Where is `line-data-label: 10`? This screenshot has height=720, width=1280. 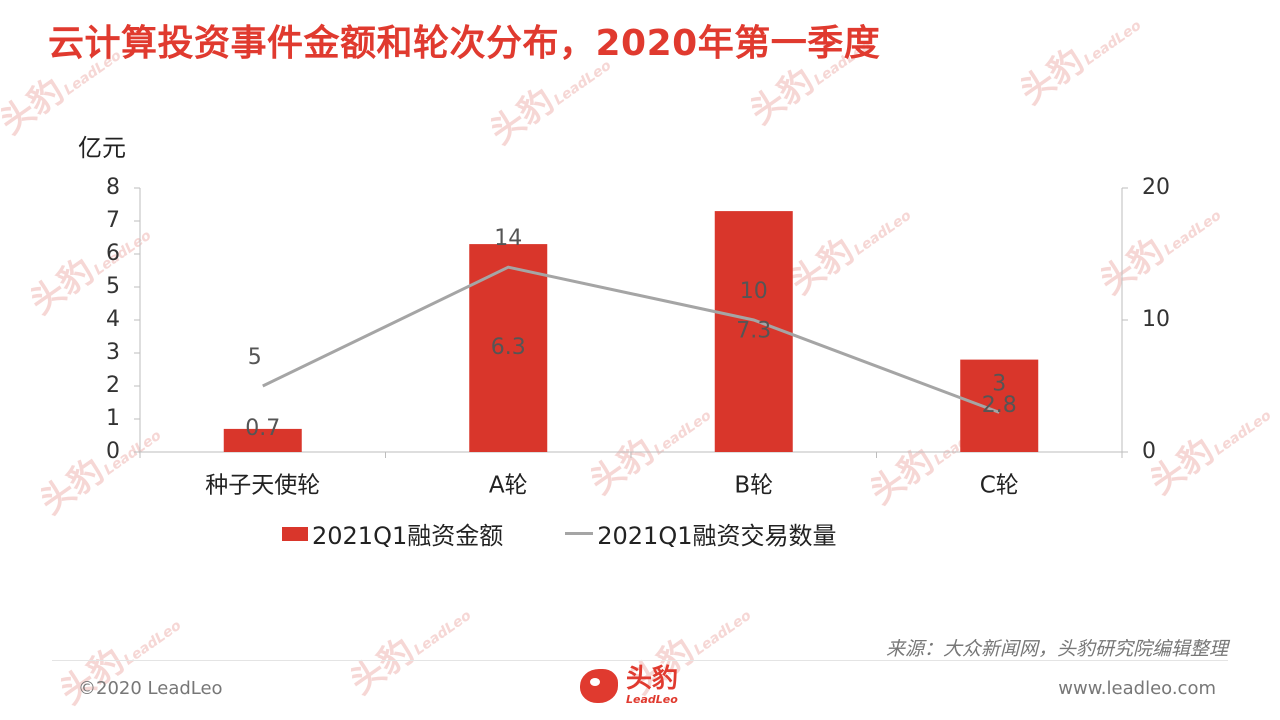
line-data-label: 10 is located at coordinates (754, 291).